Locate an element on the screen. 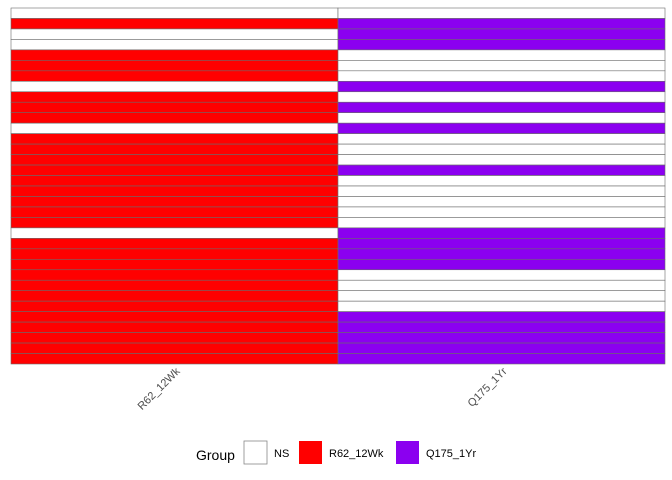  x-tick-label: Q175_1Yr is located at coordinates (488, 387).